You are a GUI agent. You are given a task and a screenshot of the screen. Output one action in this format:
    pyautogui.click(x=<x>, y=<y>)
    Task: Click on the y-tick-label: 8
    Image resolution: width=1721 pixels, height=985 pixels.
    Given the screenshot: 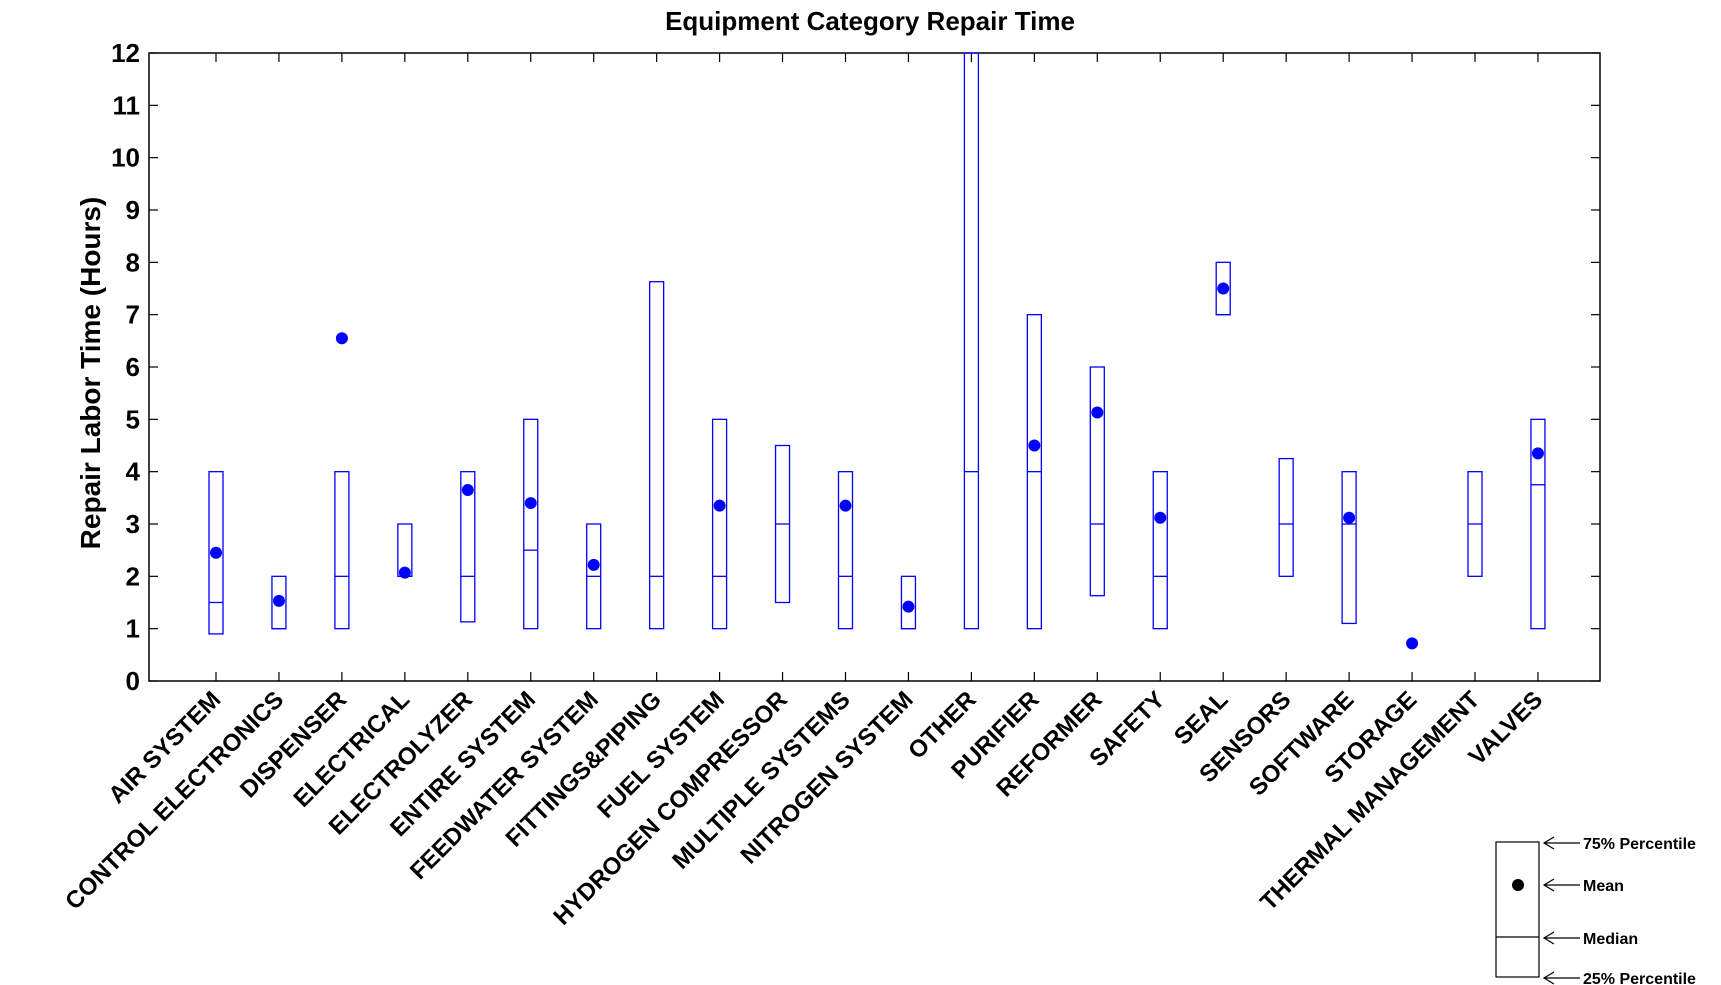 What is the action you would take?
    pyautogui.click(x=133, y=262)
    